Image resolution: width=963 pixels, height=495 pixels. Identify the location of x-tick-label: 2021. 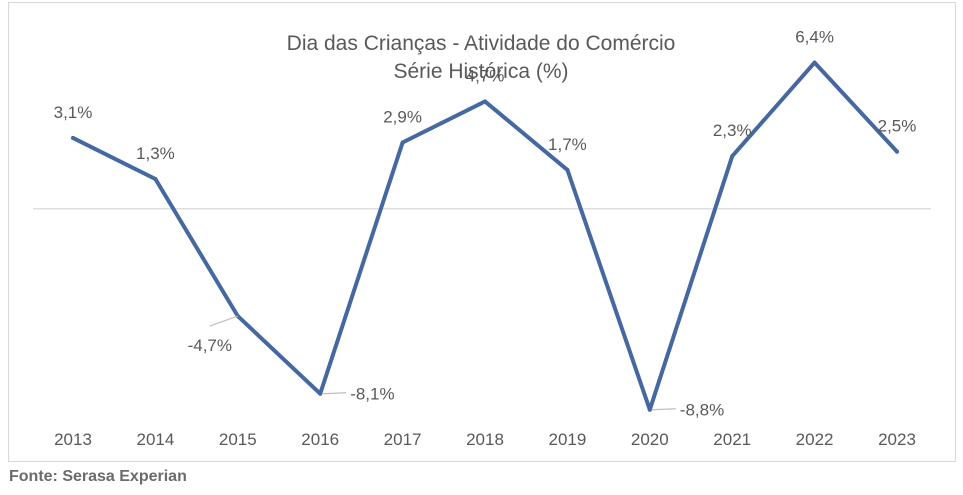
(732, 439).